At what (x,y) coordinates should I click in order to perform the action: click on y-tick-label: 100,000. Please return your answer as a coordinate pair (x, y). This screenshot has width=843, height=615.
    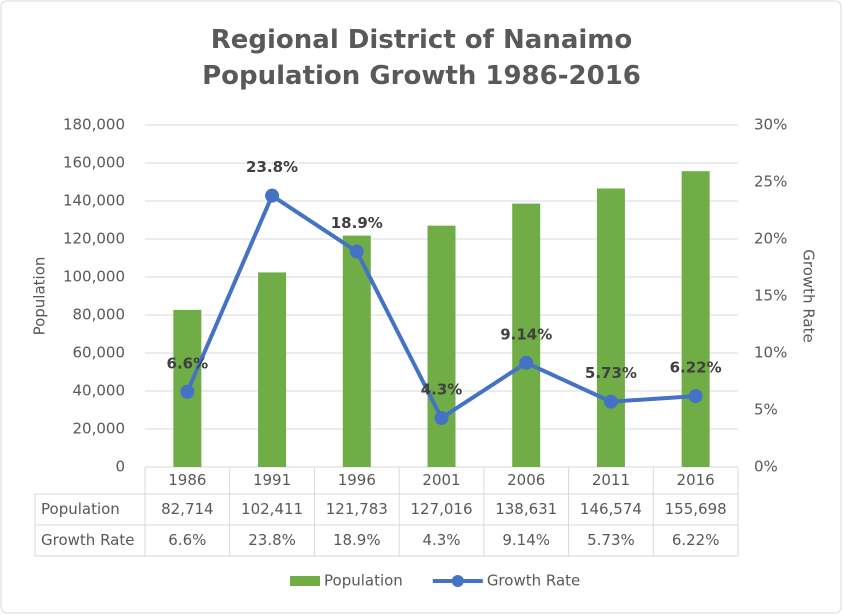
    Looking at the image, I should click on (94, 277).